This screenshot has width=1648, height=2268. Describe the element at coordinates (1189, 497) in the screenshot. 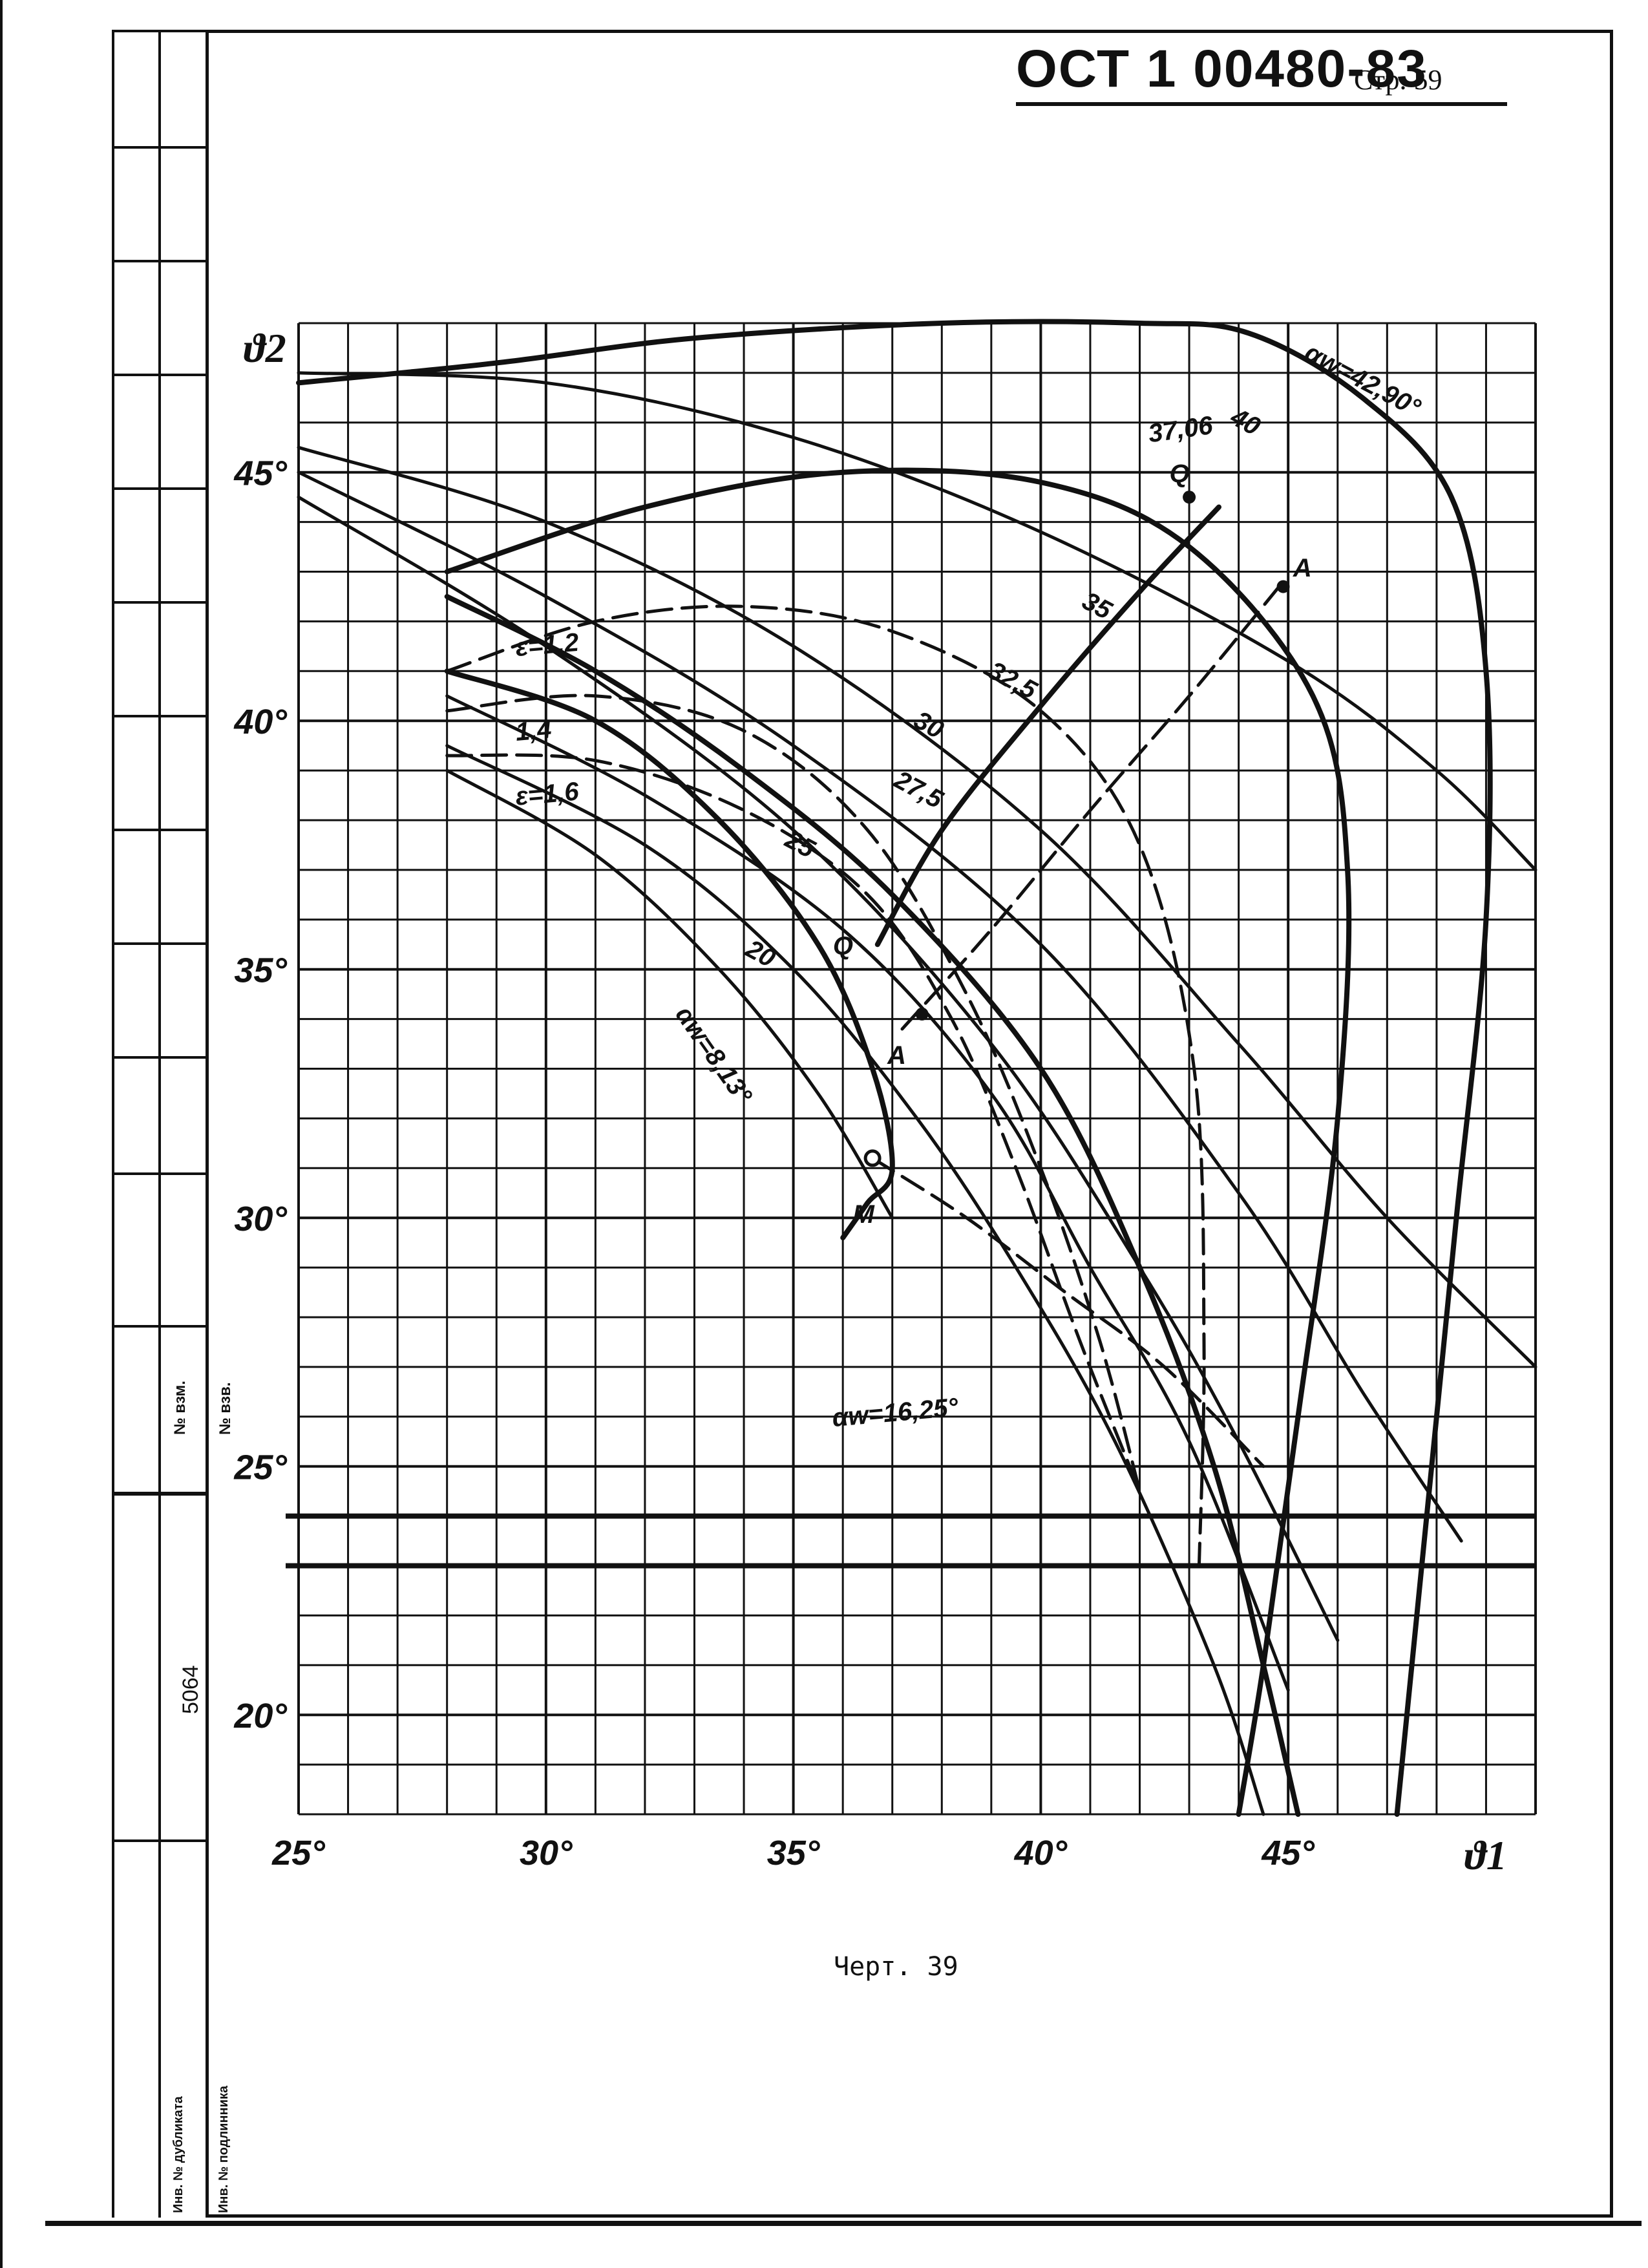

I see `point-q-marker` at that location.